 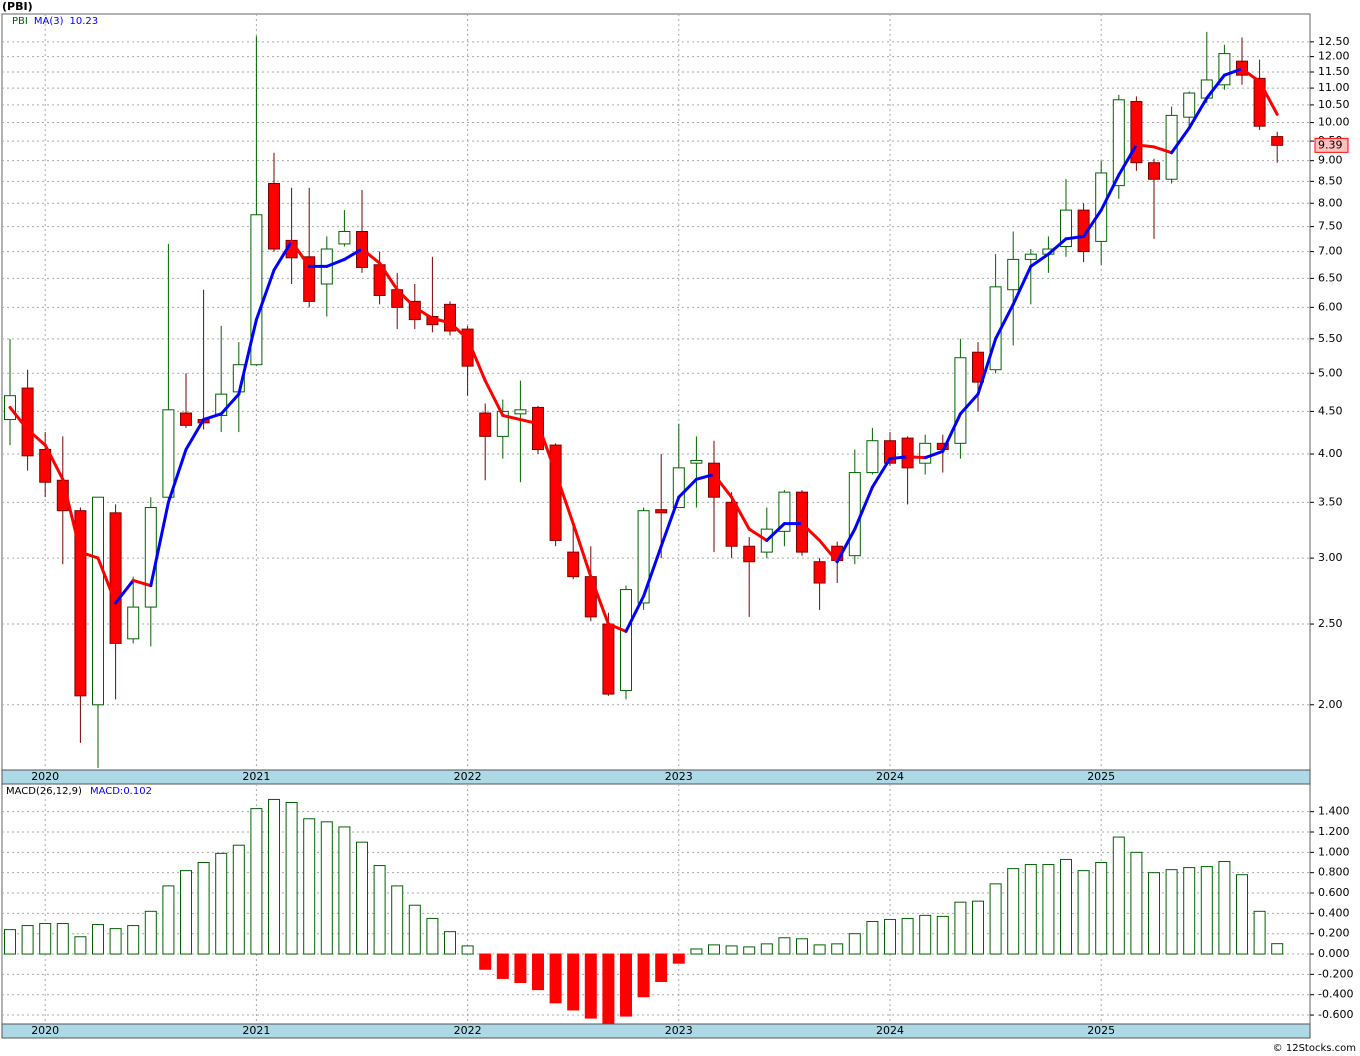 I want to click on y-tick-label: 1.400, so click(x=1334, y=811).